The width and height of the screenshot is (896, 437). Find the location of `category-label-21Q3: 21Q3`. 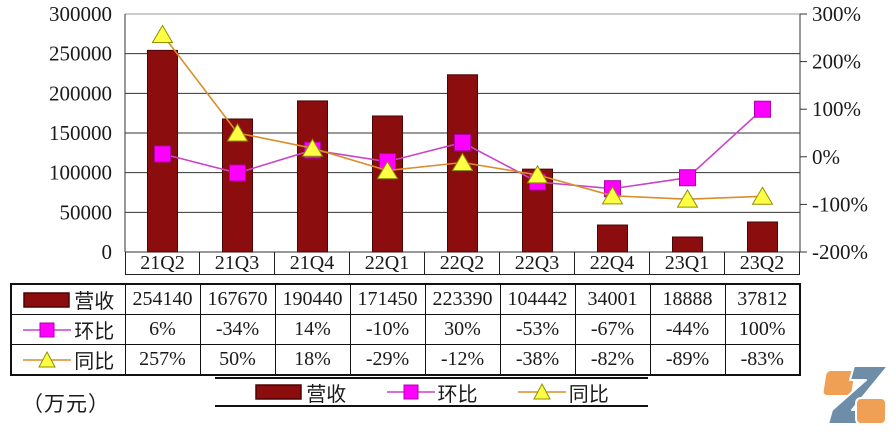

category-label-21Q3: 21Q3 is located at coordinates (237, 263).